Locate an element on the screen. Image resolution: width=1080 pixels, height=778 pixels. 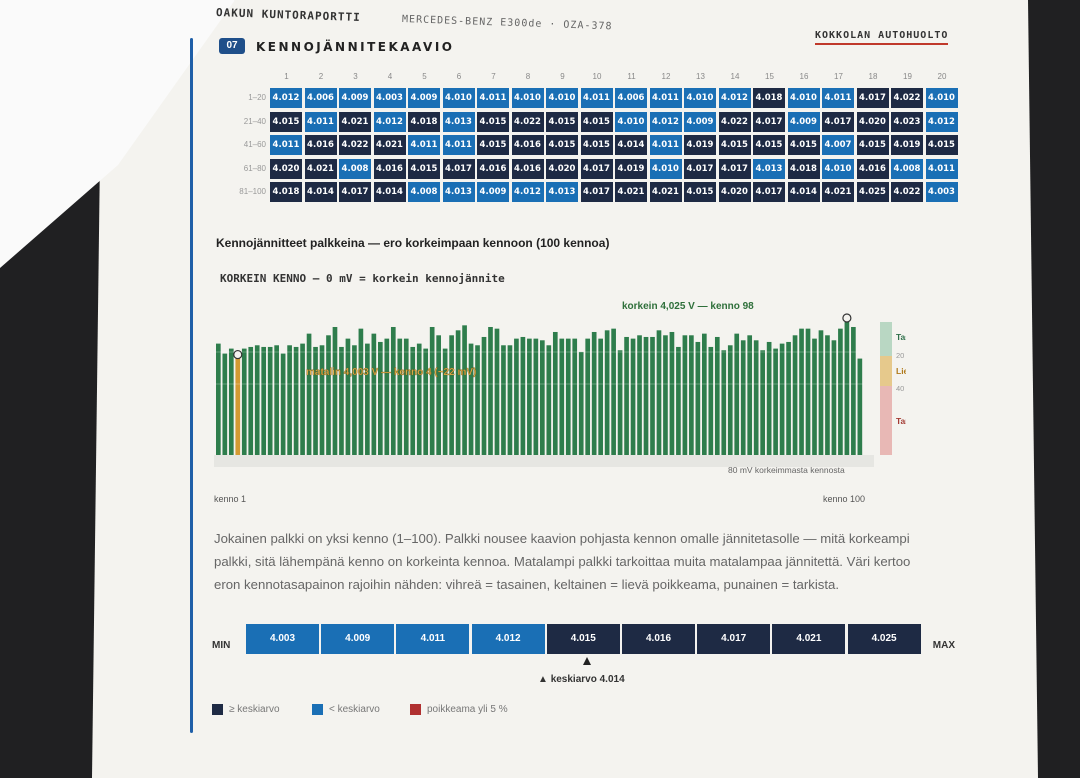
grid-cell: 4.023 is located at coordinates (907, 121).